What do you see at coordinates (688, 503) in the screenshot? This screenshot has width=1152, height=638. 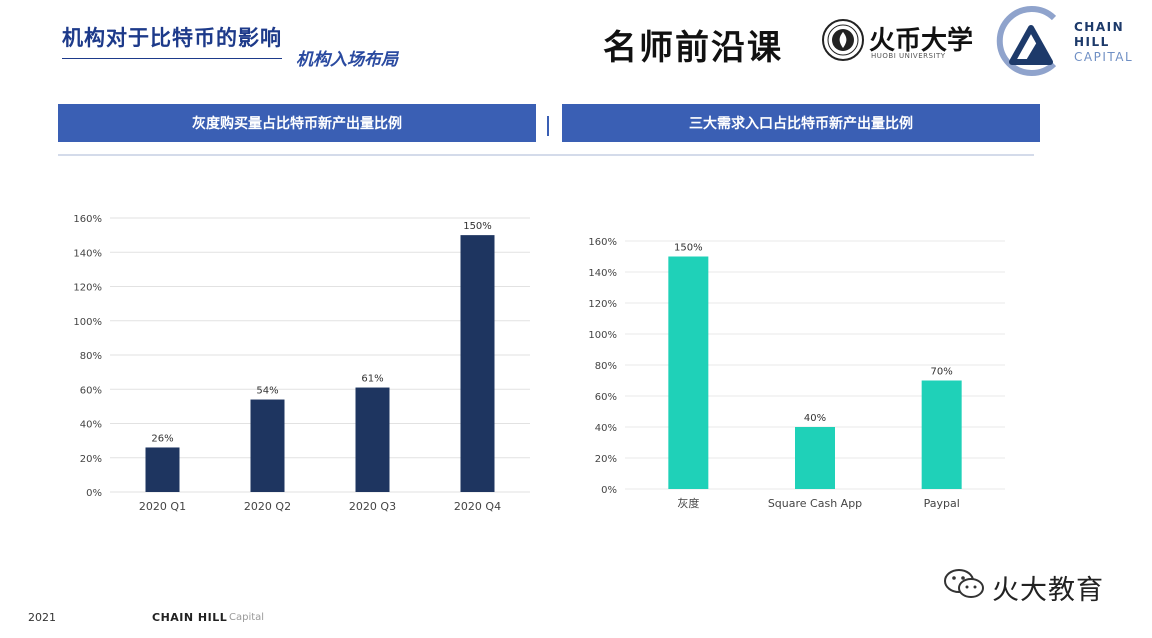 I see `x-tick-label: 灰度` at bounding box center [688, 503].